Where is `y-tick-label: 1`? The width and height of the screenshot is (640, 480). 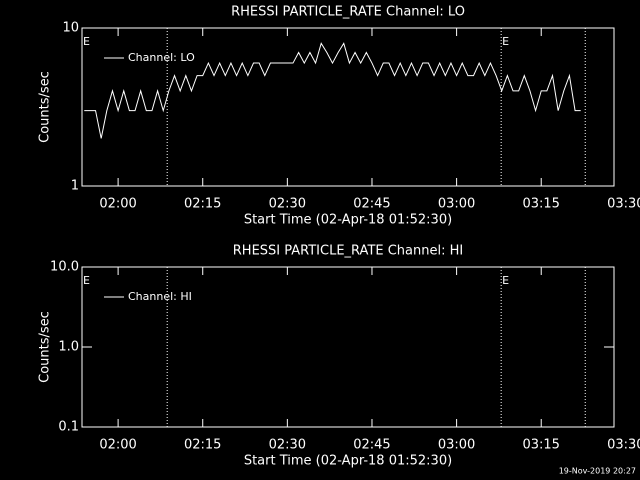
y-tick-label: 1 is located at coordinates (75, 186).